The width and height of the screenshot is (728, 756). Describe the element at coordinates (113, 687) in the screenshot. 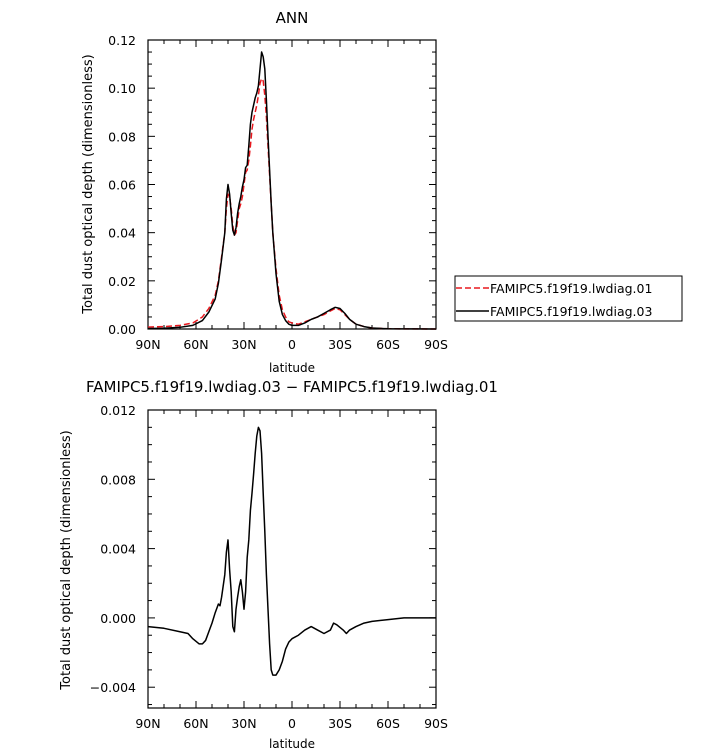

I see `bottom-y-tick-label: −0.004` at that location.